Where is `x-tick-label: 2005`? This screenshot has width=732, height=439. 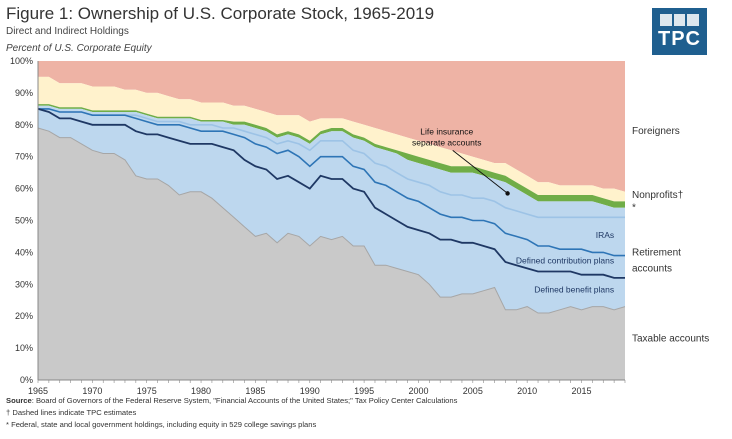
x-tick-label: 2005 is located at coordinates (473, 391).